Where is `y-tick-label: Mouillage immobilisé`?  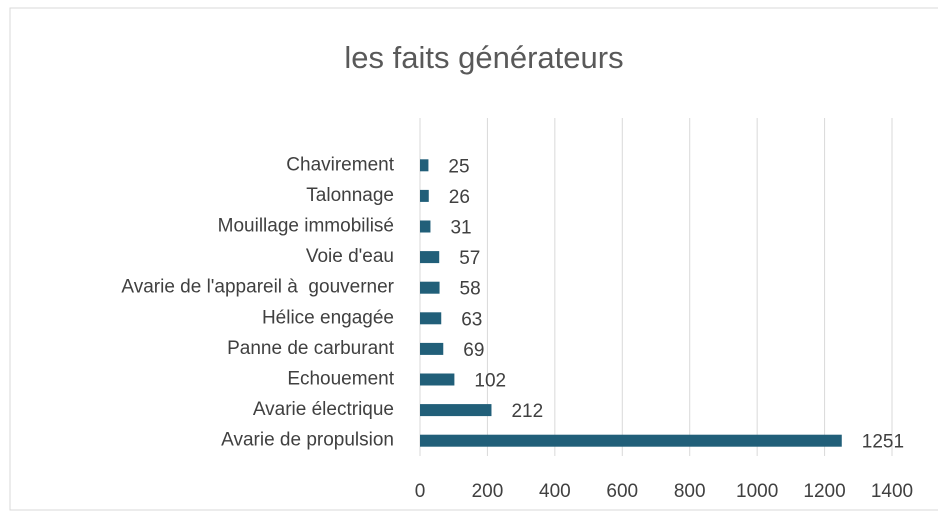 y-tick-label: Mouillage immobilisé is located at coordinates (306, 226).